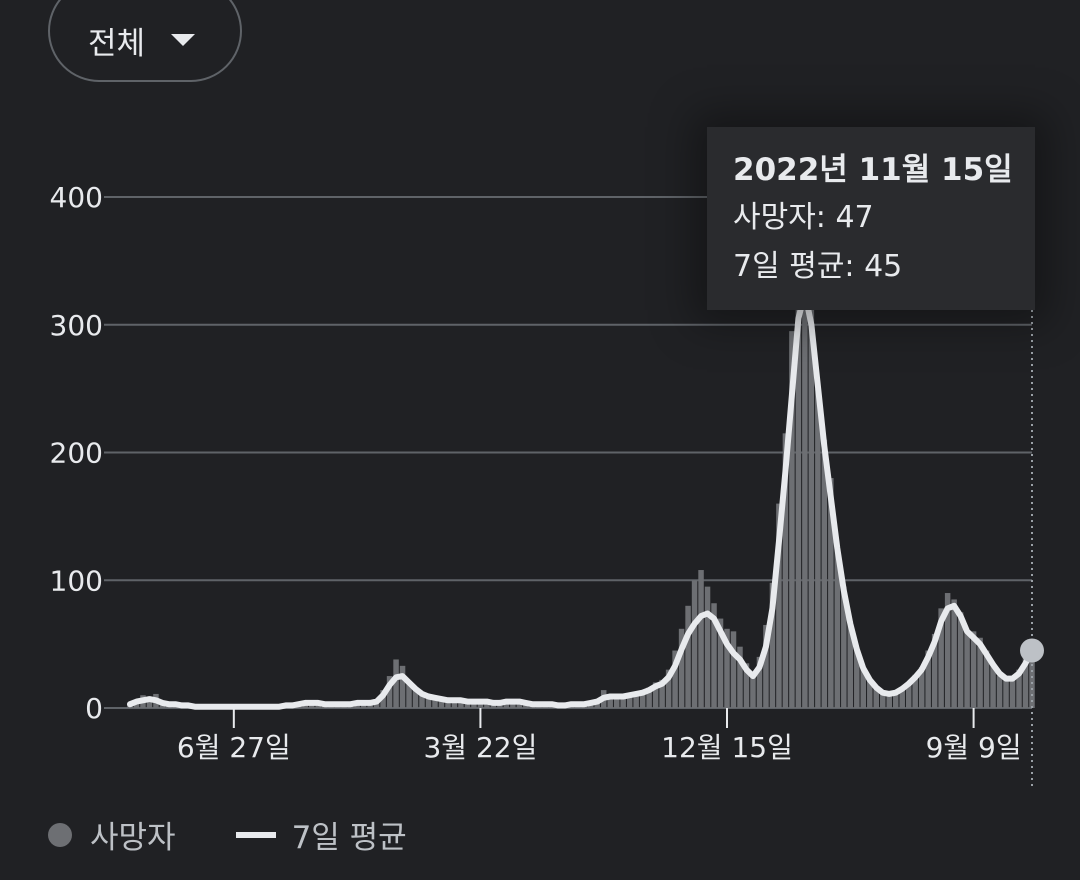 The height and width of the screenshot is (880, 1080). Describe the element at coordinates (76, 453) in the screenshot. I see `y-tick-label: 200` at that location.